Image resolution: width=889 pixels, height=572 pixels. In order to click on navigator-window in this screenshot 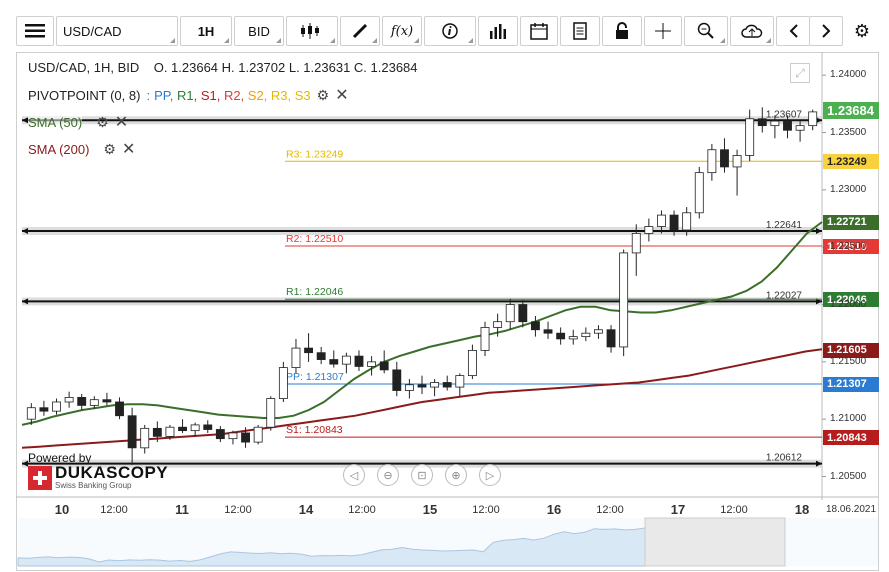, I will do `click(715, 542)`.